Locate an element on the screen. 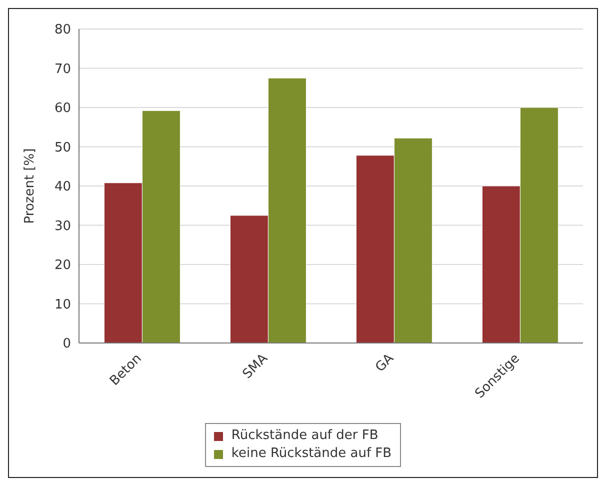  y-tick-label: 60 is located at coordinates (62, 108).